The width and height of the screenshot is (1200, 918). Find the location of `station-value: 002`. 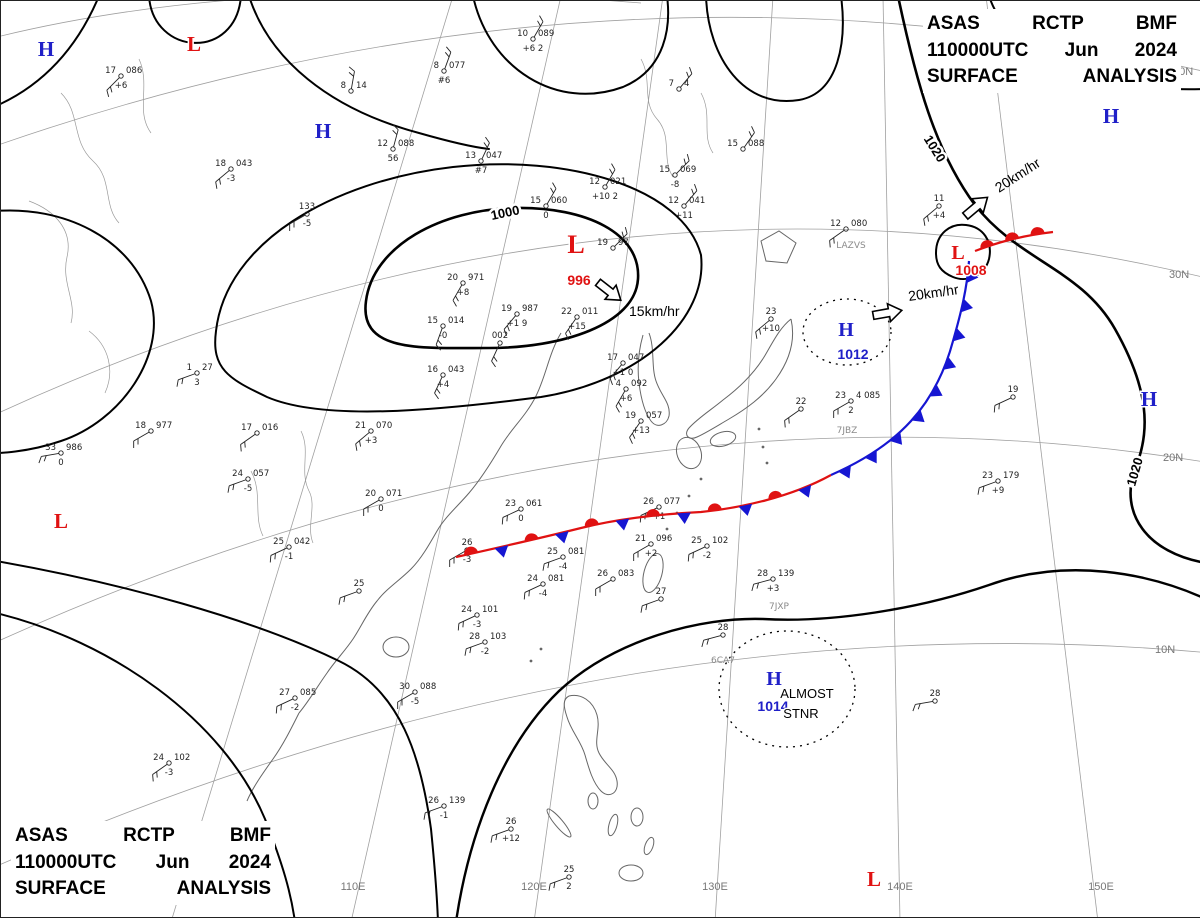

station-value: 002 is located at coordinates (500, 336).